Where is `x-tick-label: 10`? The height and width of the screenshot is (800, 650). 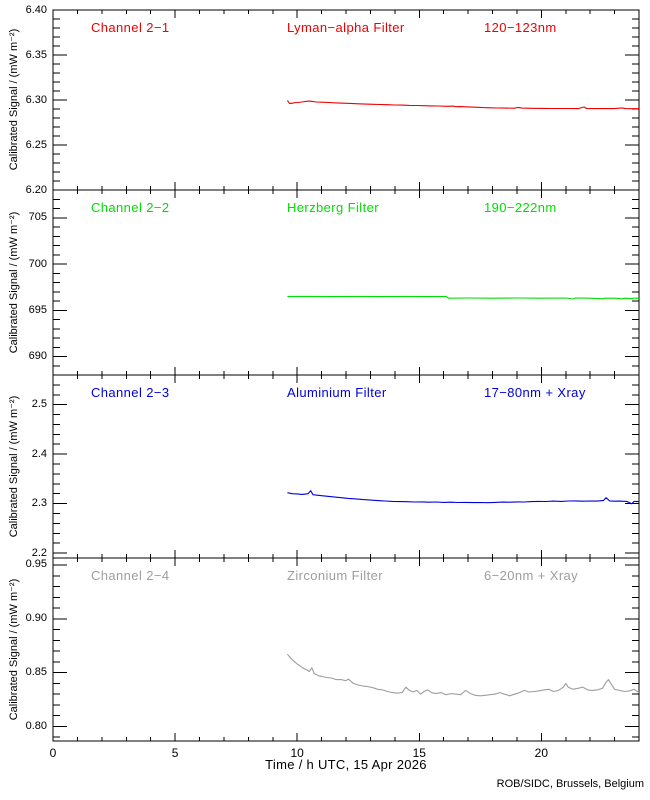 x-tick-label: 10 is located at coordinates (297, 753).